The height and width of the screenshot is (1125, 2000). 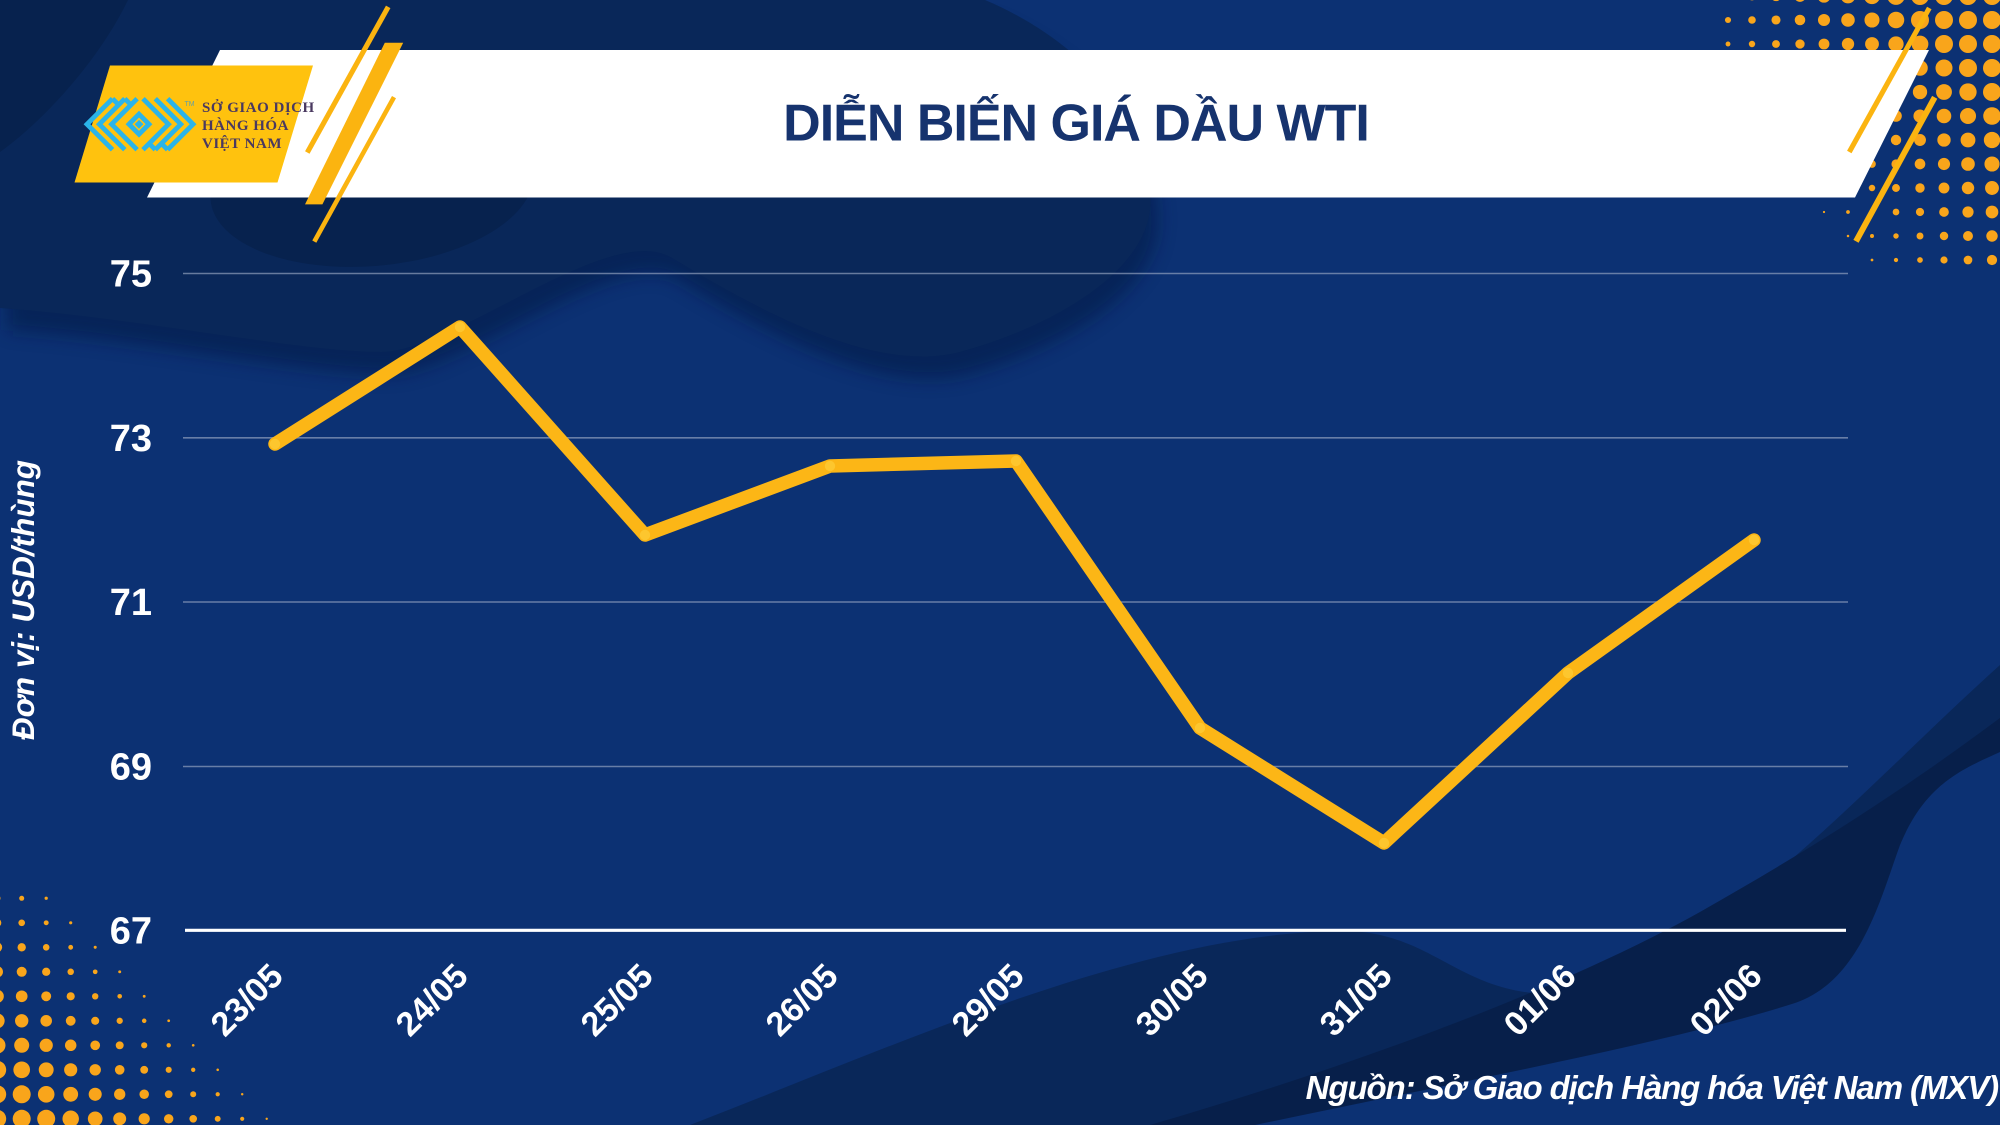 What do you see at coordinates (131, 275) in the screenshot?
I see `svg-text: 75` at bounding box center [131, 275].